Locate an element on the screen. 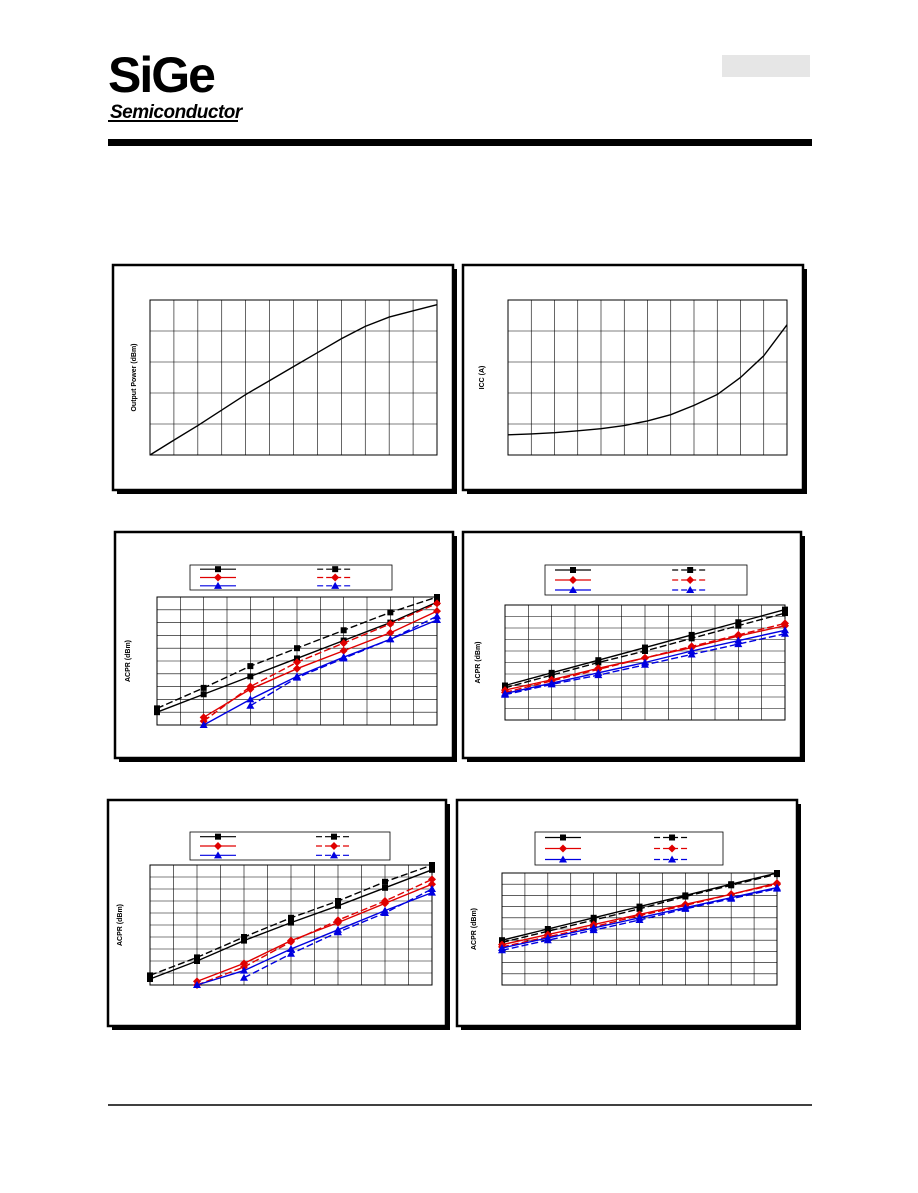 The image size is (918, 1193). chart-frame is located at coordinates (633, 377).